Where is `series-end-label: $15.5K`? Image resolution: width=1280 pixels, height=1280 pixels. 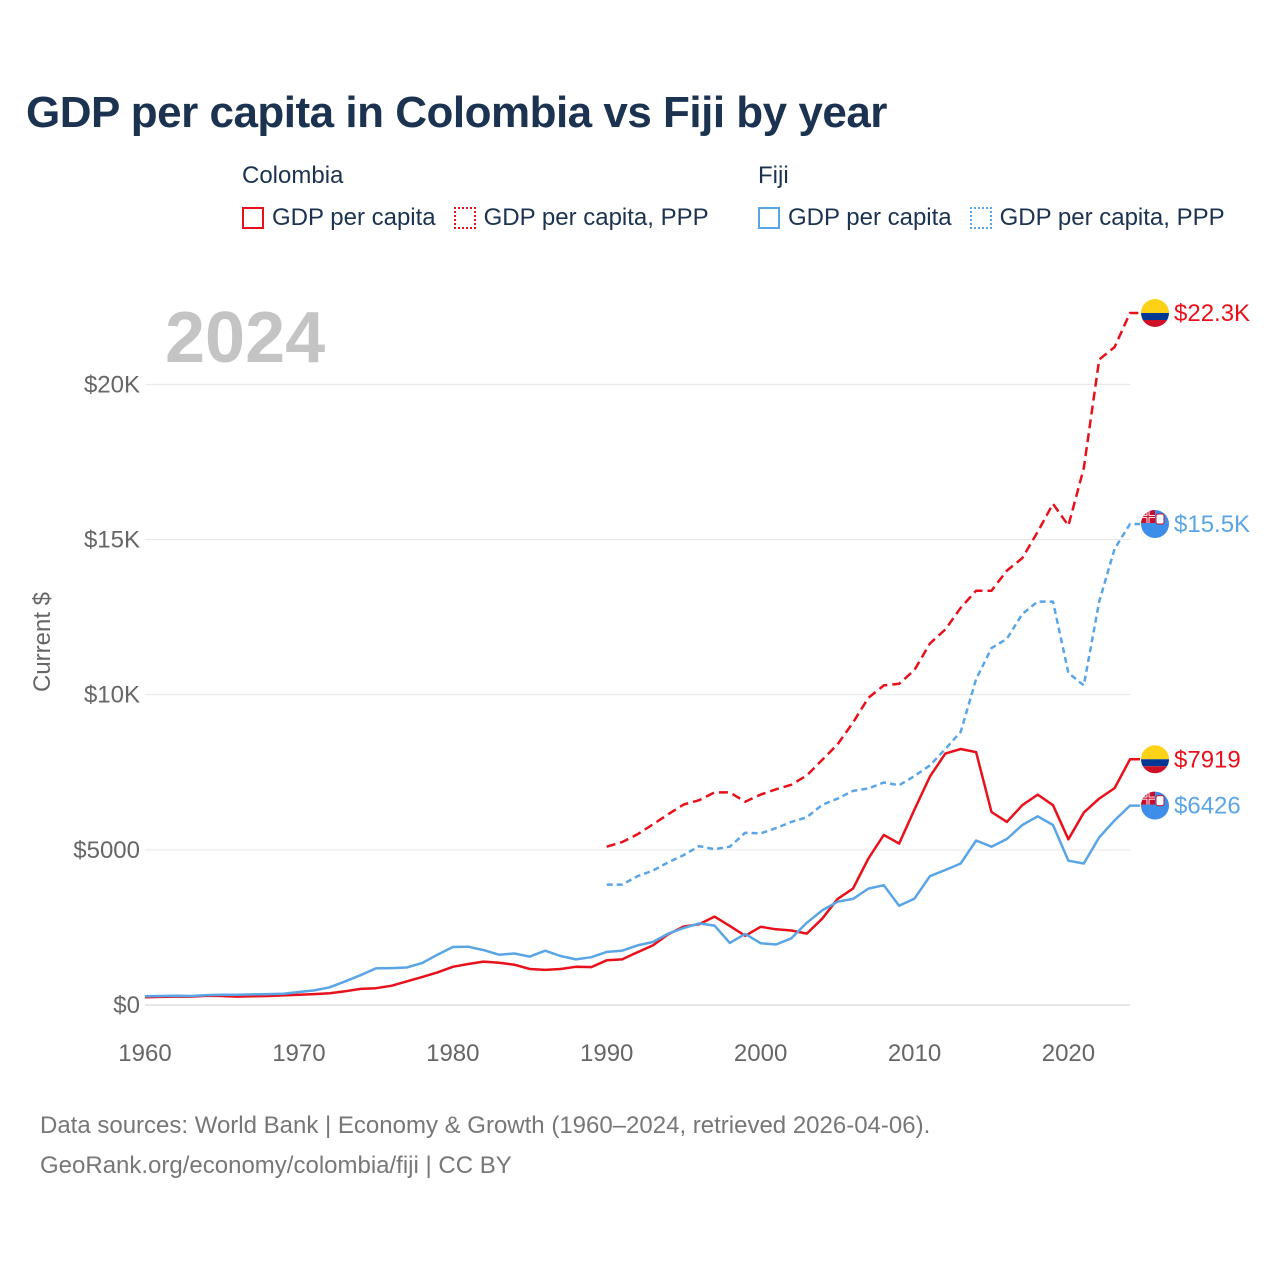 series-end-label: $15.5K is located at coordinates (1212, 524).